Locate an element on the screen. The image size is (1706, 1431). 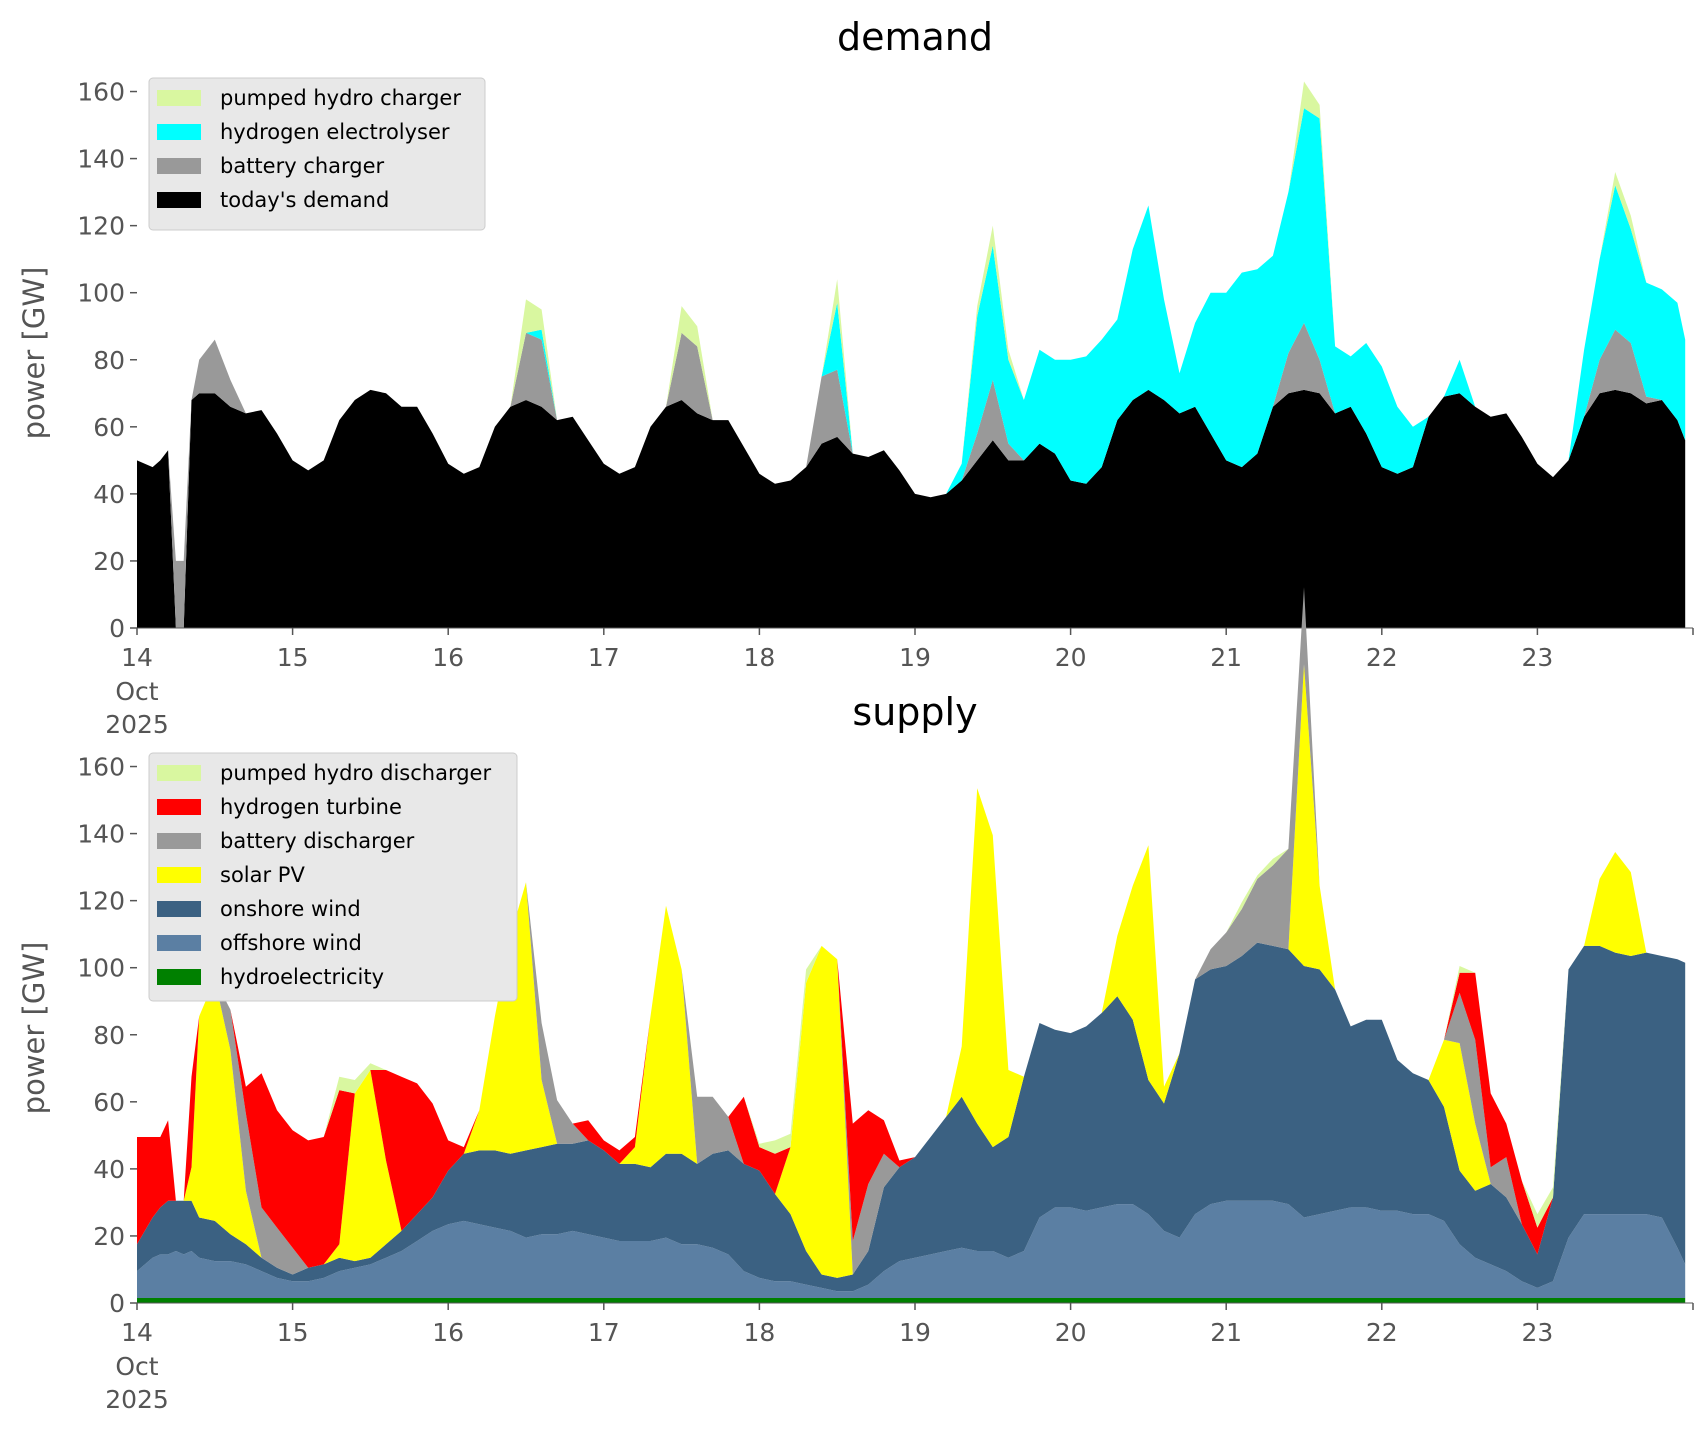
legend-swatch-pumped-hydro-charger is located at coordinates (179, 98).